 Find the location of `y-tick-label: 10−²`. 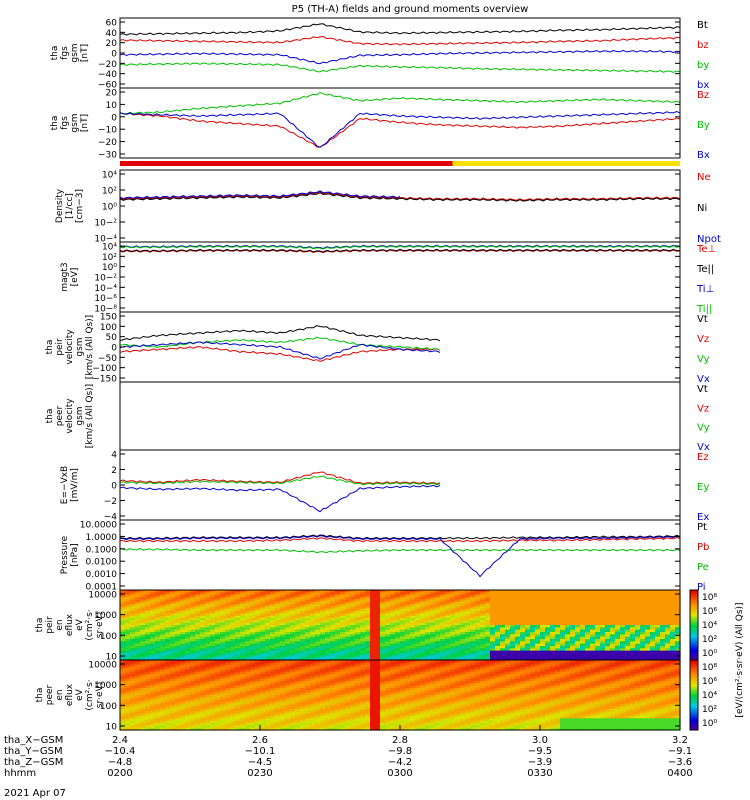

y-tick-label: 10−² is located at coordinates (105, 224).